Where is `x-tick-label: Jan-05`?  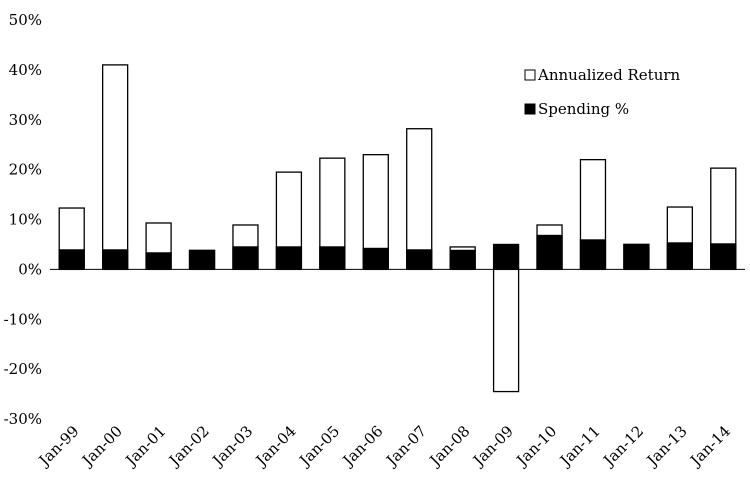 x-tick-label: Jan-05 is located at coordinates (319, 446).